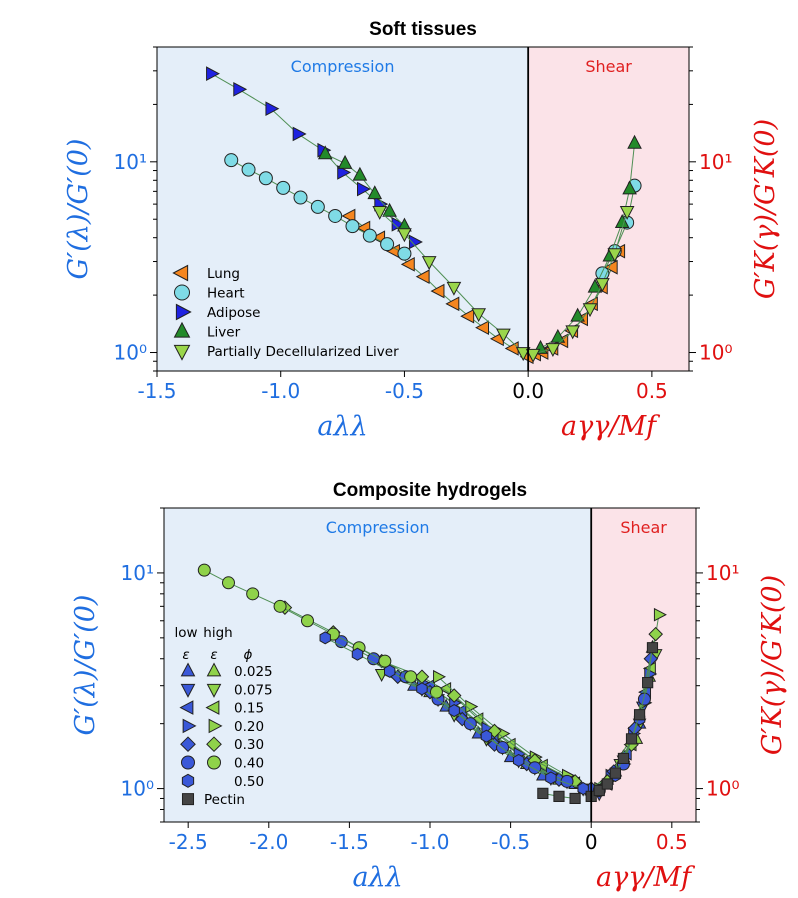  I want to click on x-axis-label-right: aγγ/Mf, so click(645, 877).